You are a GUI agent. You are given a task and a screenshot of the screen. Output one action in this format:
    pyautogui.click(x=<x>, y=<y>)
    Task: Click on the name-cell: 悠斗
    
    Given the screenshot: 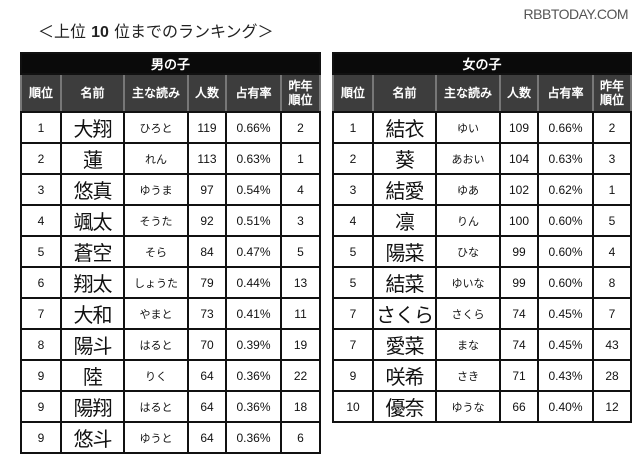 What is the action you would take?
    pyautogui.click(x=92, y=437)
    